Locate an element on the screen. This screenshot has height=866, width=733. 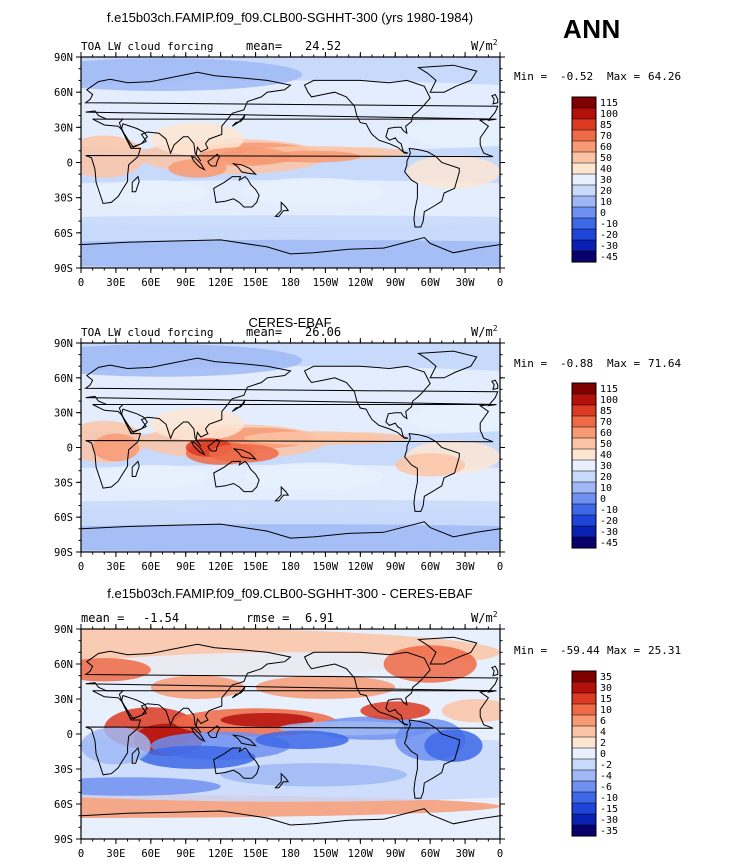
lon-tick-label: 60E is located at coordinates (150, 283).